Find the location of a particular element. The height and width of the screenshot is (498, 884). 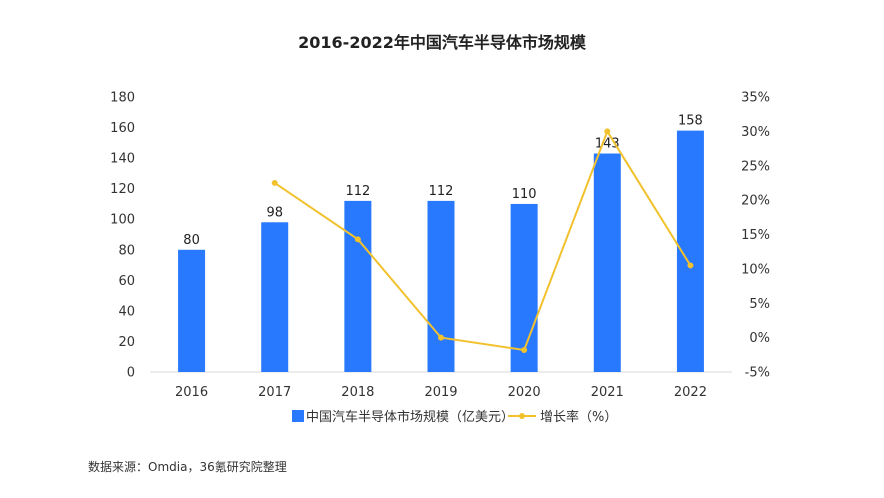

left-axis-tick-label: 80 is located at coordinates (126, 250).